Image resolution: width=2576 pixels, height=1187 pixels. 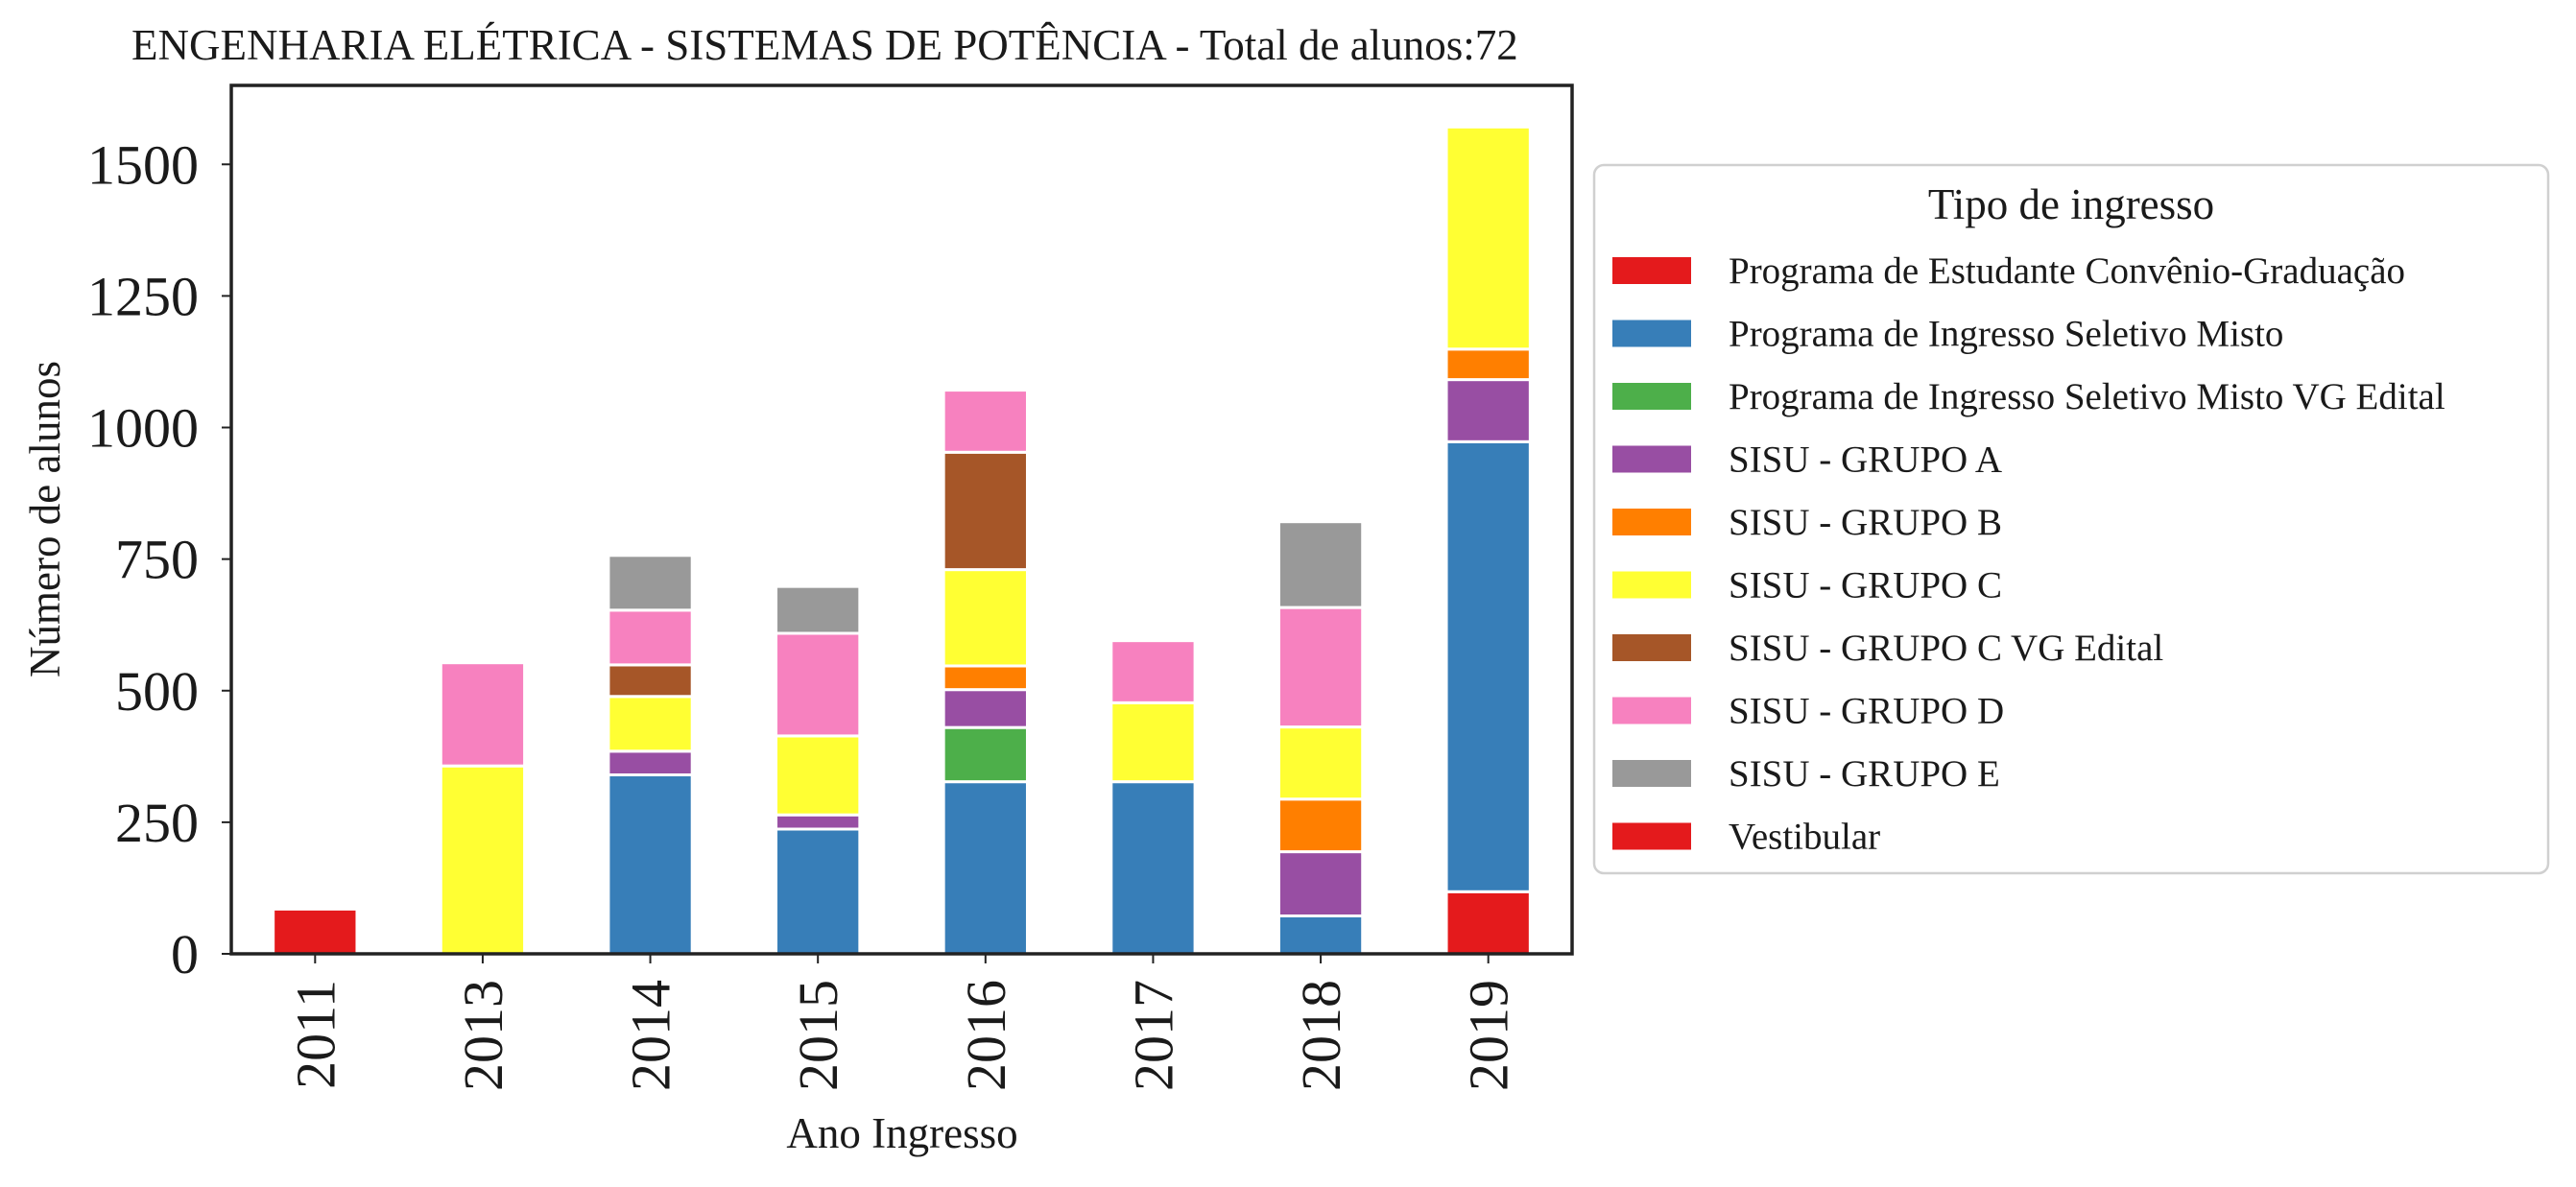 What do you see at coordinates (2067, 271) in the screenshot?
I see `legend-label: Programa de Estudante Convênio-Graduação` at bounding box center [2067, 271].